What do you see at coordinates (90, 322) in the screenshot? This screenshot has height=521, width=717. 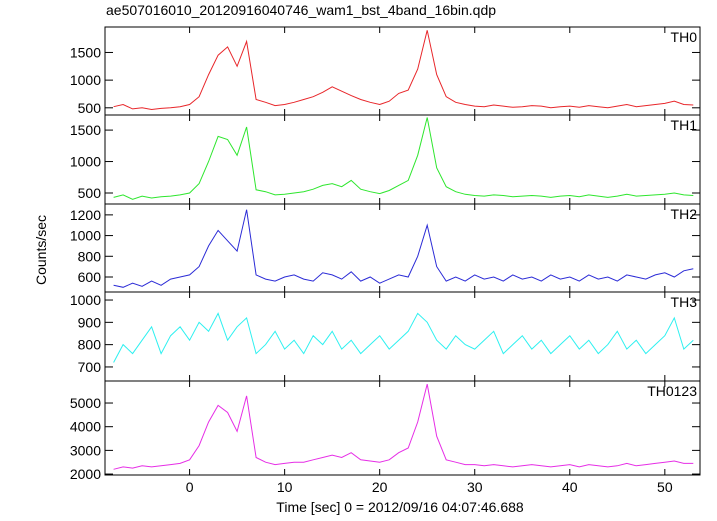 I see `y-tick-label: 900` at bounding box center [90, 322].